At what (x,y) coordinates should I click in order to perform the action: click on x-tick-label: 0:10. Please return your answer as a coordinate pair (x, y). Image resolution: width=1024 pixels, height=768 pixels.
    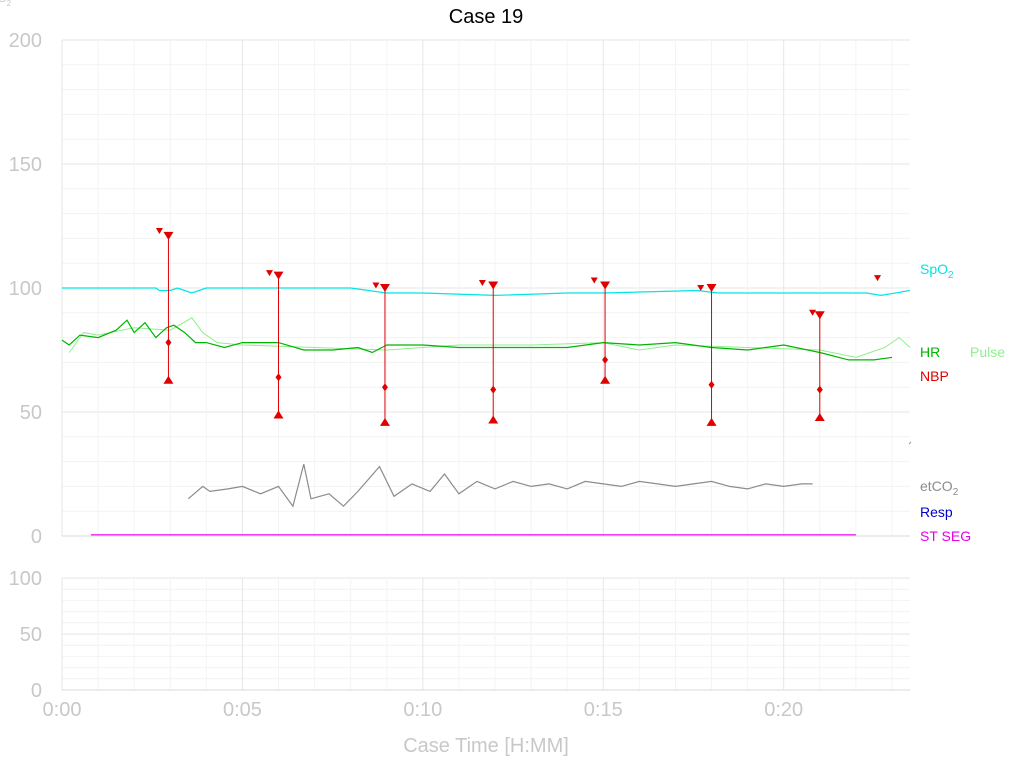
    Looking at the image, I should click on (422, 710).